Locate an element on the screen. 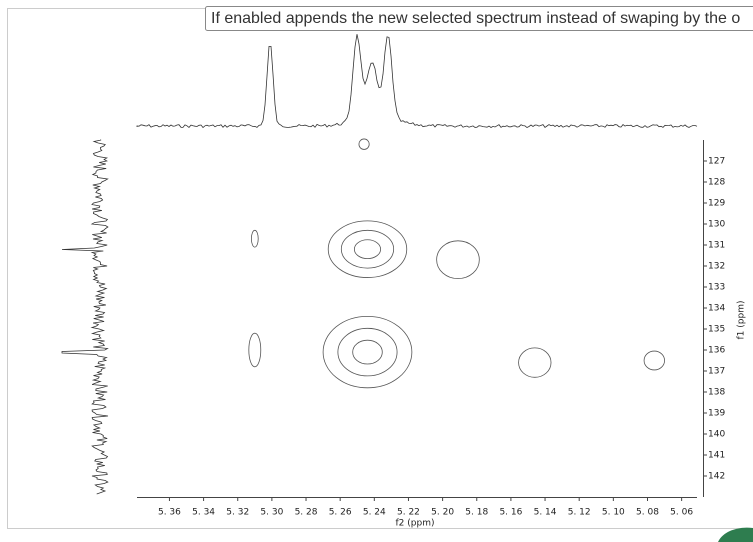 This screenshot has width=753, height=542. x-tick-label: 5. 36 is located at coordinates (169, 513).